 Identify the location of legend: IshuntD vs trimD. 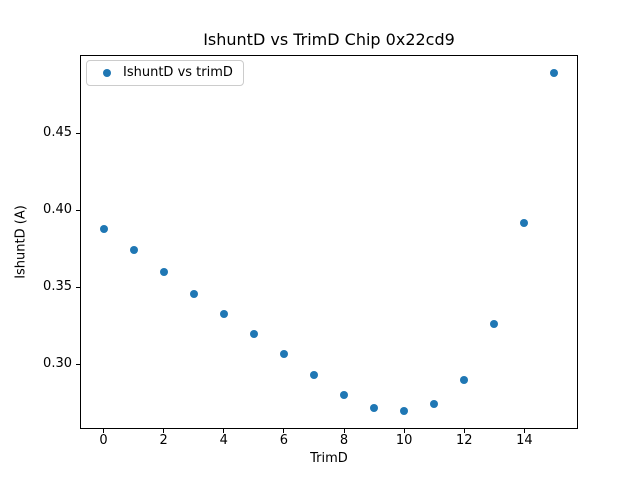
(165, 73).